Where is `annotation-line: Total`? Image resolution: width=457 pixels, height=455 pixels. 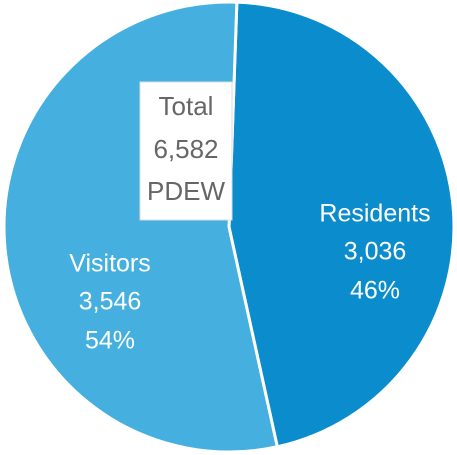 annotation-line: Total is located at coordinates (186, 106).